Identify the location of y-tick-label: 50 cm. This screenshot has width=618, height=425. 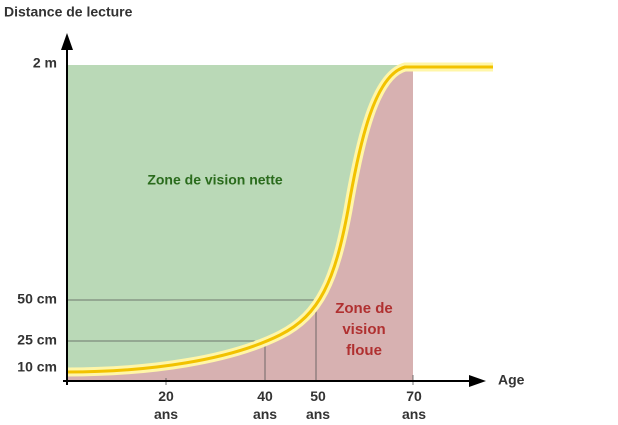
(37, 299).